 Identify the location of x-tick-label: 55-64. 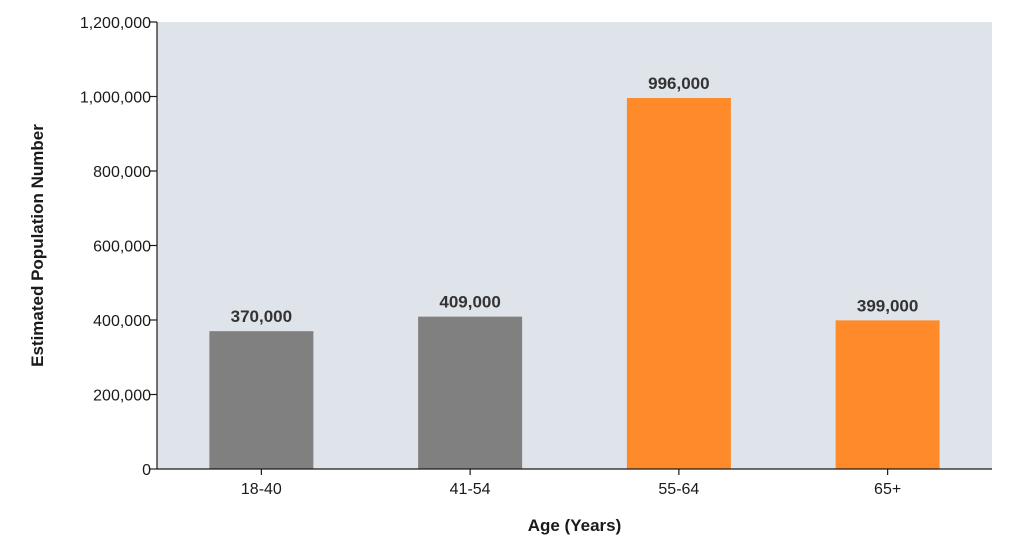
(678, 489).